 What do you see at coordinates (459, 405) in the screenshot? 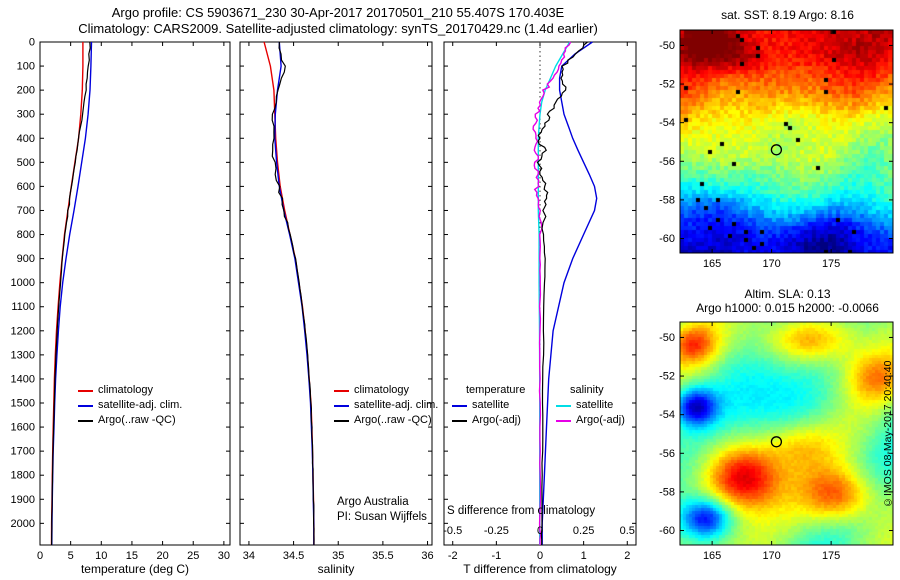
I see `satellite-tdiff-line-swatch` at bounding box center [459, 405].